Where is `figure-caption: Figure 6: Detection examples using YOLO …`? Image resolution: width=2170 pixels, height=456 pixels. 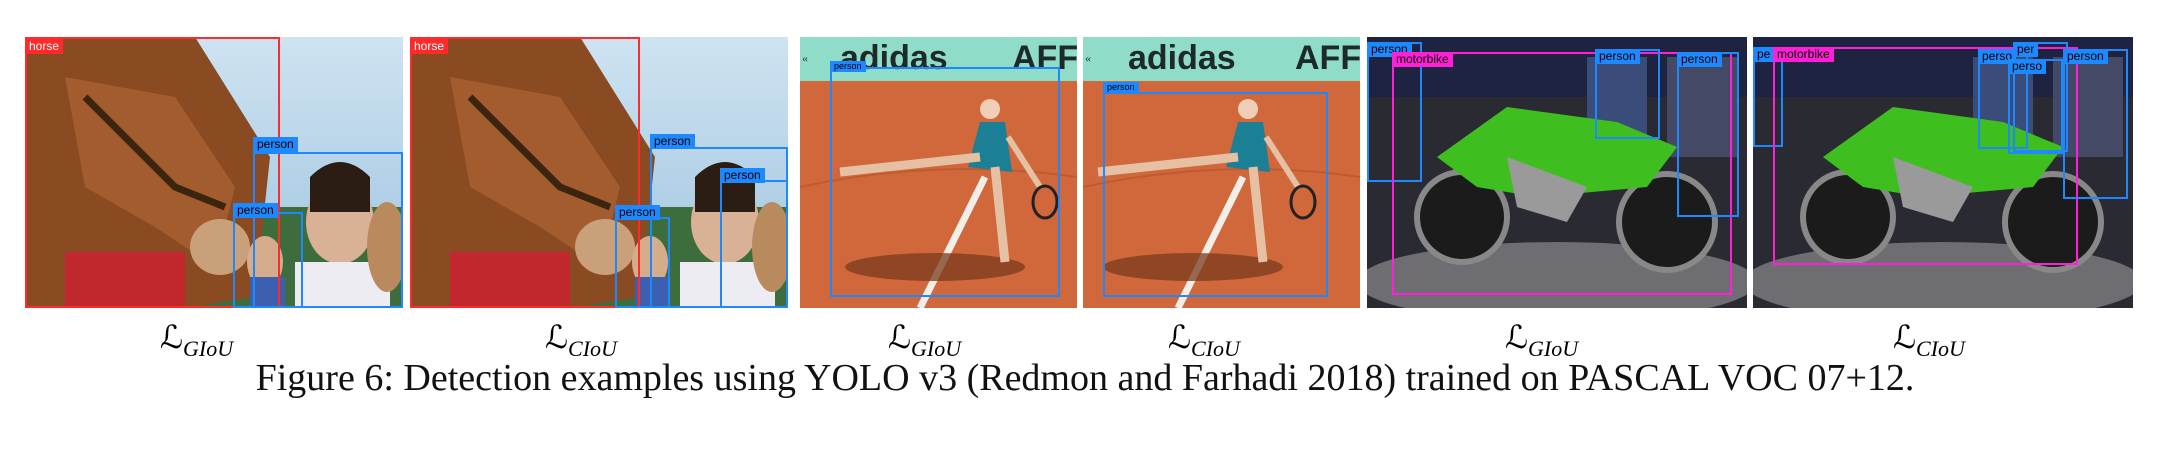
figure-caption: Figure 6: Detection examples using YOLO … is located at coordinates (1085, 378).